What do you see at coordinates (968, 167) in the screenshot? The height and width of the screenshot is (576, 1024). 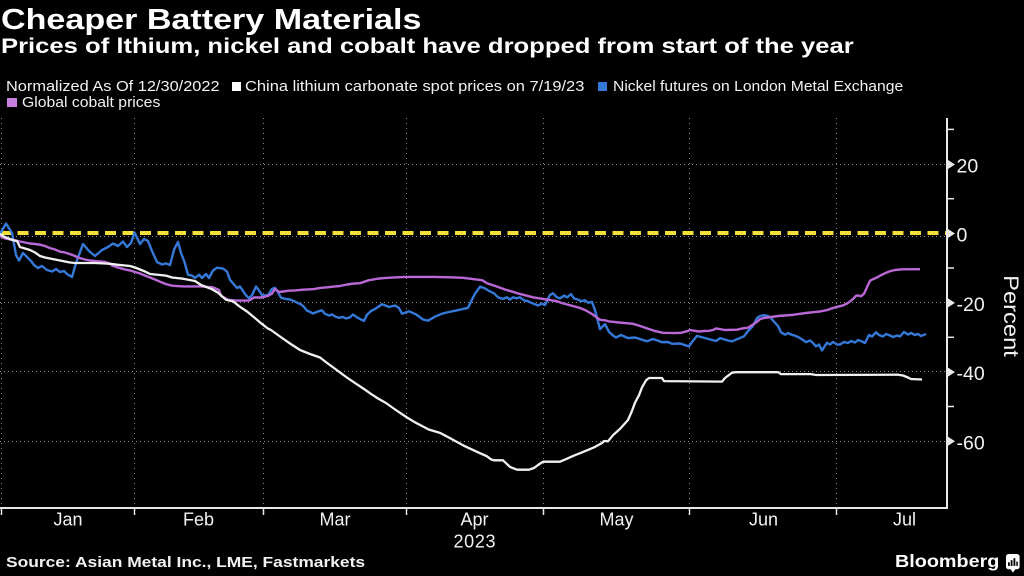 I see `svg-text: 20` at bounding box center [968, 167].